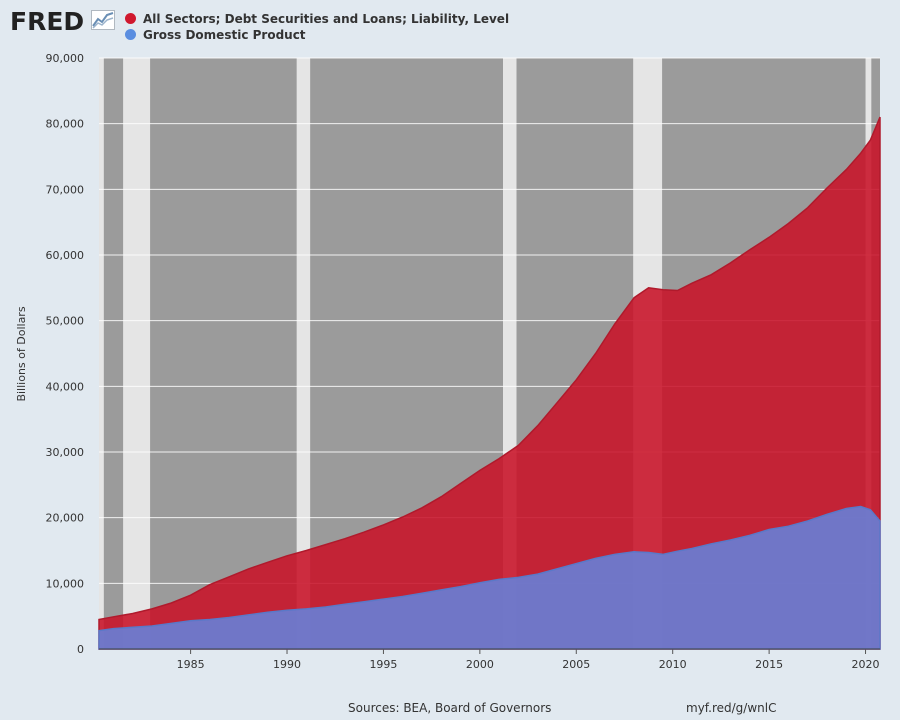  Describe the element at coordinates (65, 189) in the screenshot. I see `y-tick-label-7: 70,000` at that location.